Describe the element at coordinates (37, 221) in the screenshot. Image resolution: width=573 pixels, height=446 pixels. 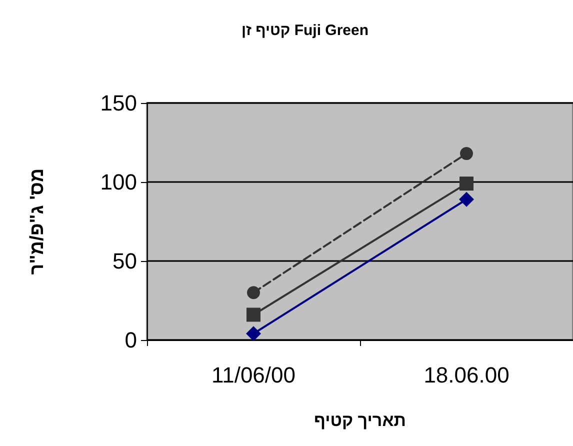
I see `y-axis-title: מס' ג"פ/מ"ר` at that location.